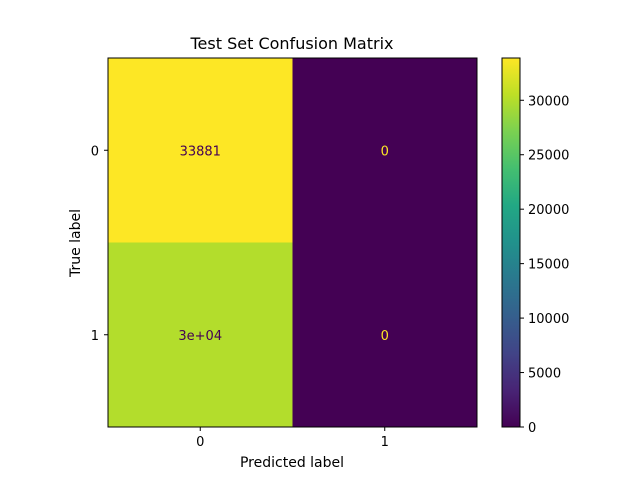 The height and width of the screenshot is (484, 640). What do you see at coordinates (548, 210) in the screenshot?
I see `colorbar-tick-label: 20000` at bounding box center [548, 210].